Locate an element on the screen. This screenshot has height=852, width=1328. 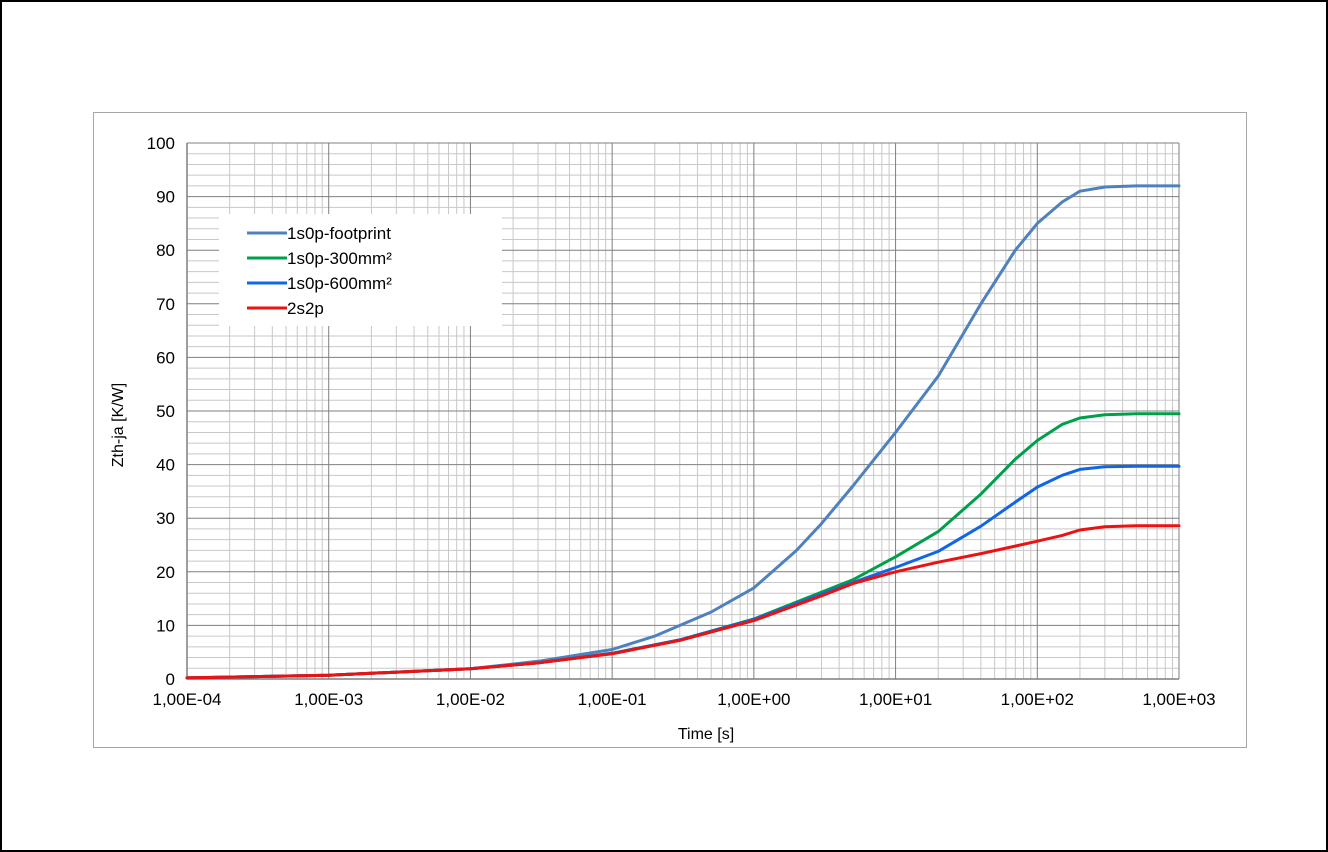
y-tick-label: 10 is located at coordinates (165, 625).